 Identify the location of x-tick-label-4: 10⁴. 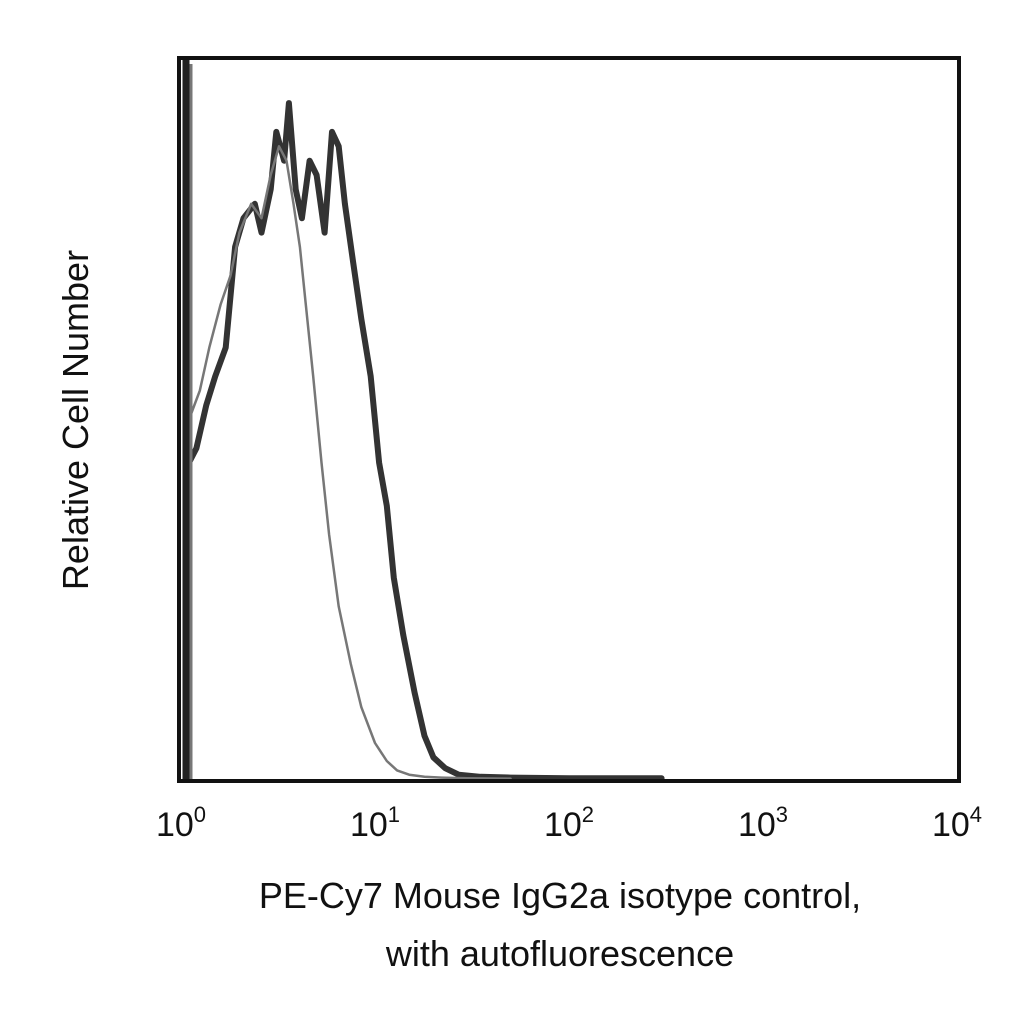
(957, 823).